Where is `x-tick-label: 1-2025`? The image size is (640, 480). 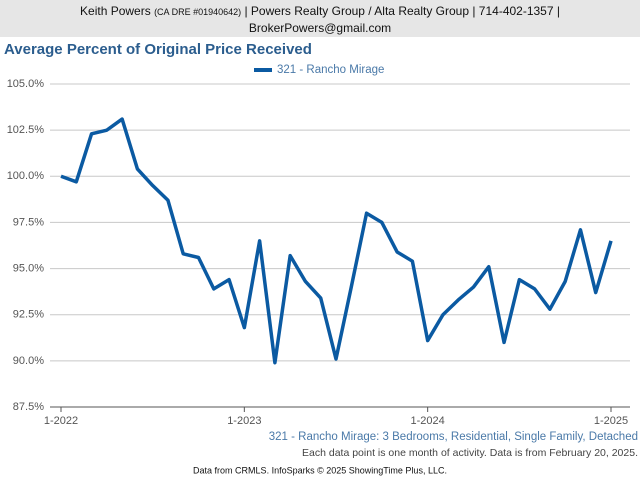 x-tick-label: 1-2025 is located at coordinates (611, 421).